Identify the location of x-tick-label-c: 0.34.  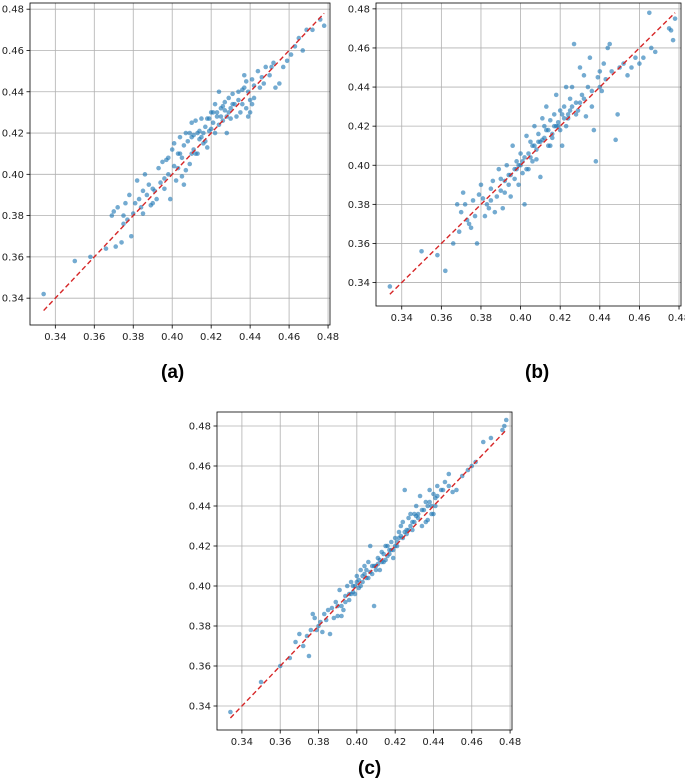
(242, 742).